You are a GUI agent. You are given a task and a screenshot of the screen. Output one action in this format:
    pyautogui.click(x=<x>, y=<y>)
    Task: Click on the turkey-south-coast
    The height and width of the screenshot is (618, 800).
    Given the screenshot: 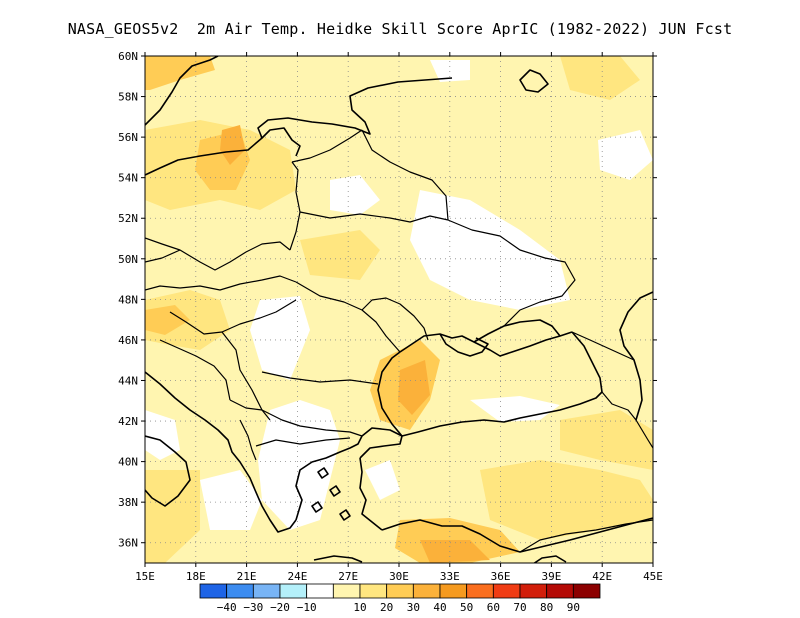 What is the action you would take?
    pyautogui.click(x=517, y=535)
    